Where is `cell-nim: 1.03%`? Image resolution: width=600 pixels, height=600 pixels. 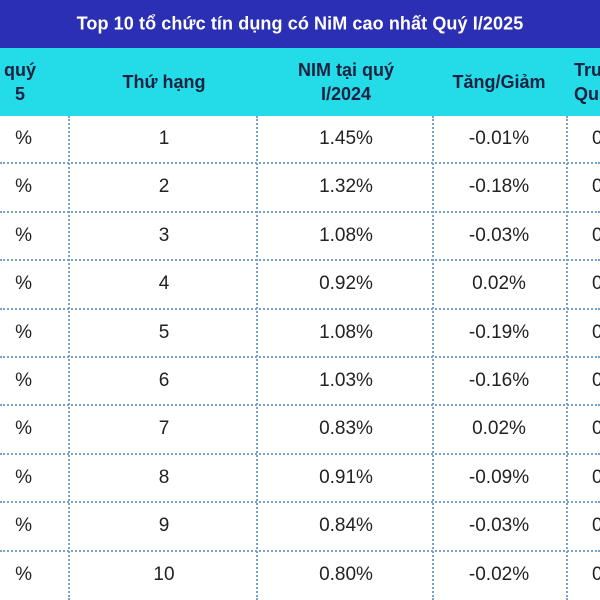 cell-nim: 1.03% is located at coordinates (346, 380).